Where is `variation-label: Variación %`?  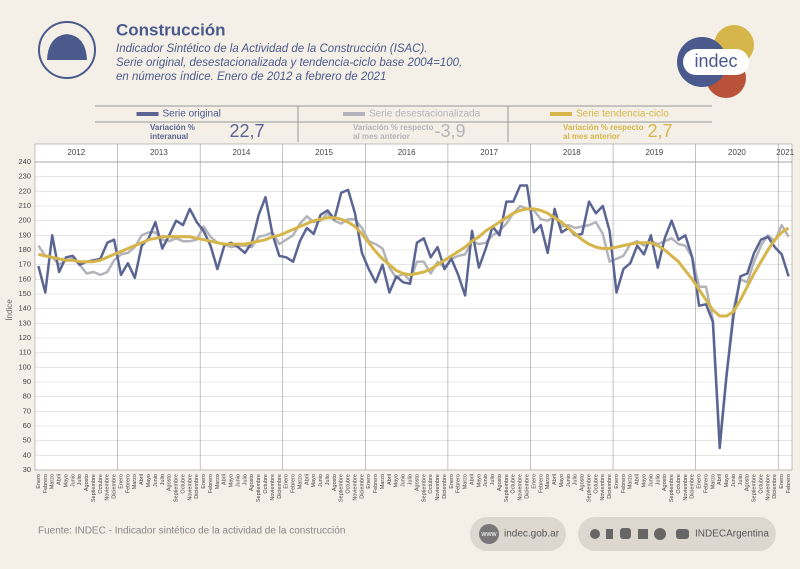 variation-label: Variación % is located at coordinates (172, 127).